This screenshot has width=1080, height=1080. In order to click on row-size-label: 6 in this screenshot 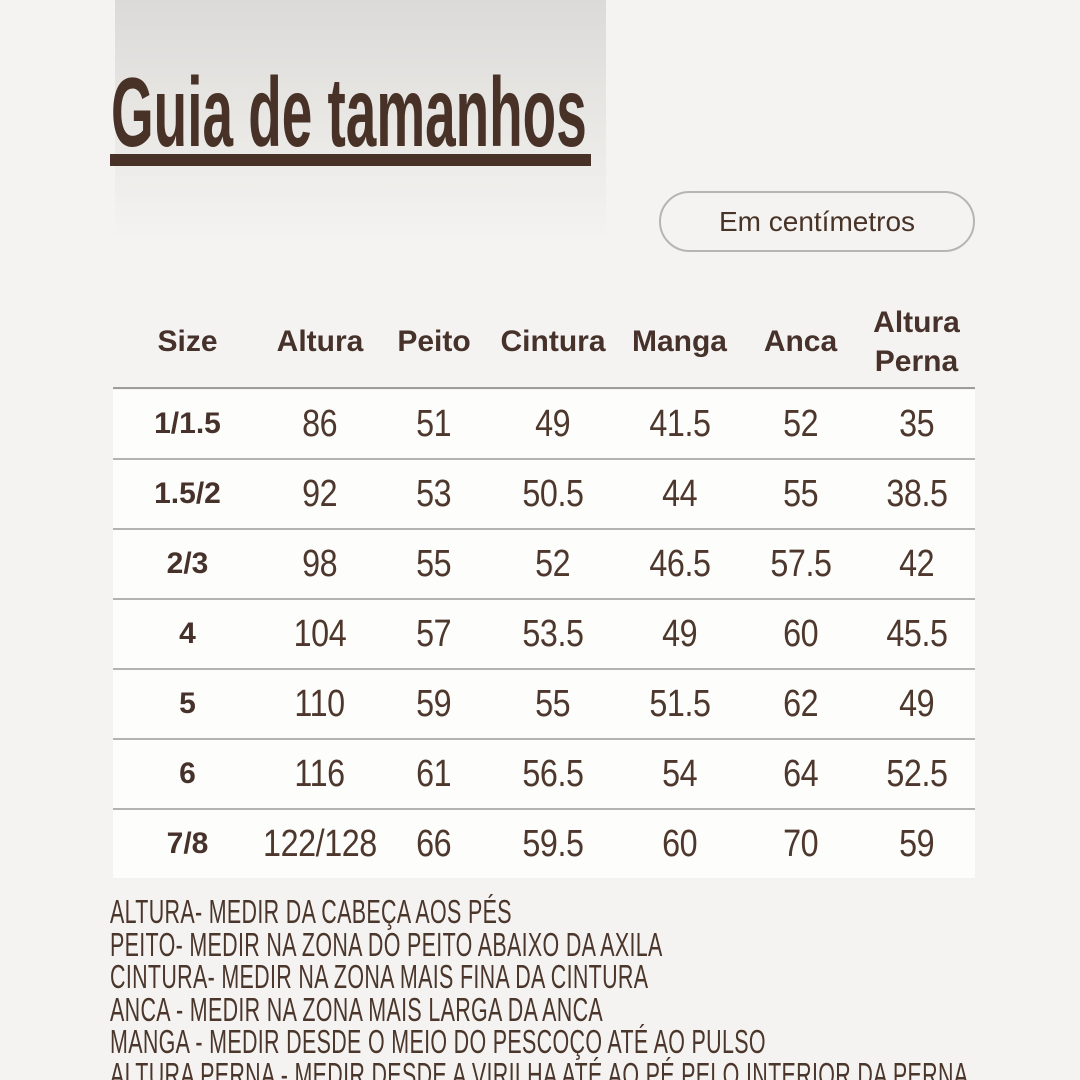, I will do `click(187, 773)`.